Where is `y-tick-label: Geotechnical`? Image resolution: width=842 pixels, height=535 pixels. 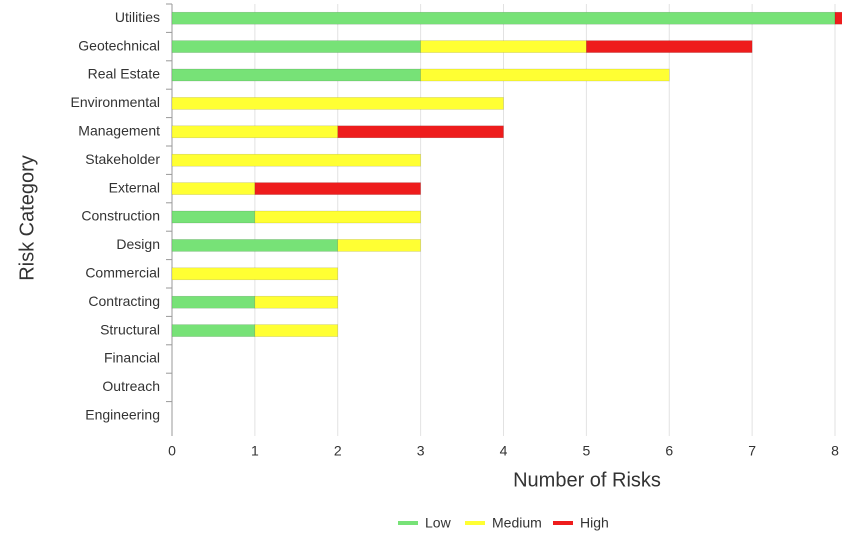 y-tick-label: Geotechnical is located at coordinates (119, 45).